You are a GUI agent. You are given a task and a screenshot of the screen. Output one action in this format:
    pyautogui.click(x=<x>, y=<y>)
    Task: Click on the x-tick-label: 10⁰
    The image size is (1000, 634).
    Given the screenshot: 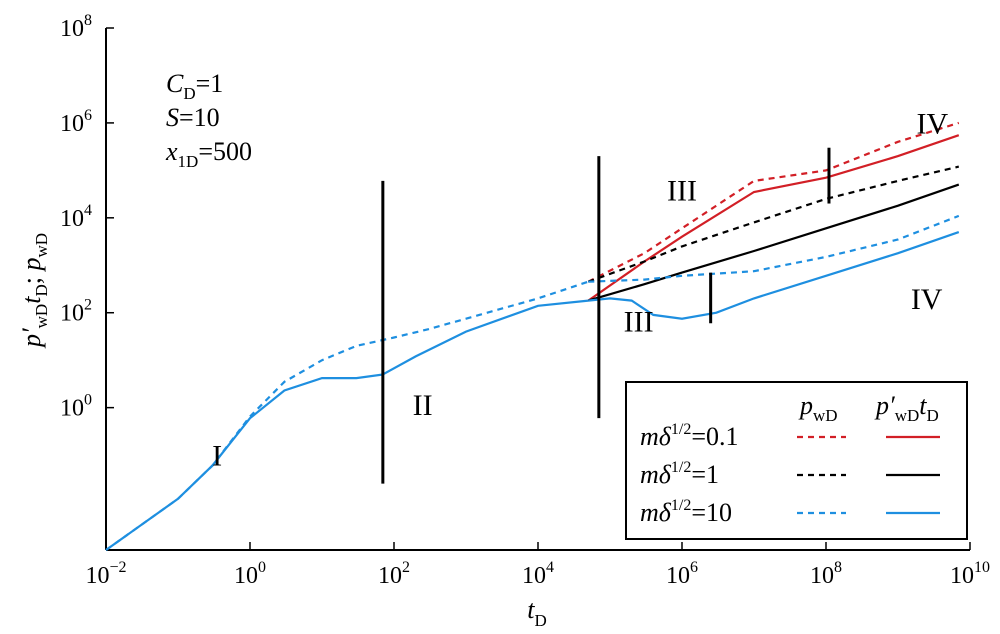 What is the action you would take?
    pyautogui.click(x=250, y=574)
    